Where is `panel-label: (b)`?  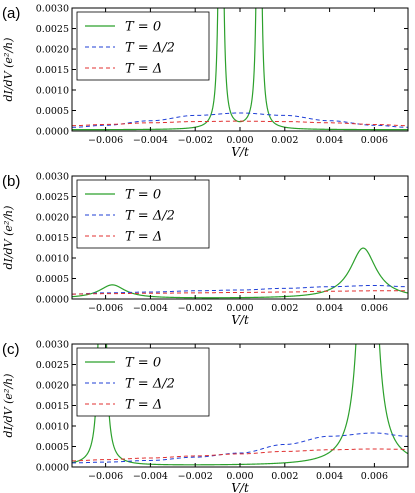 panel-label: (b) is located at coordinates (11, 181).